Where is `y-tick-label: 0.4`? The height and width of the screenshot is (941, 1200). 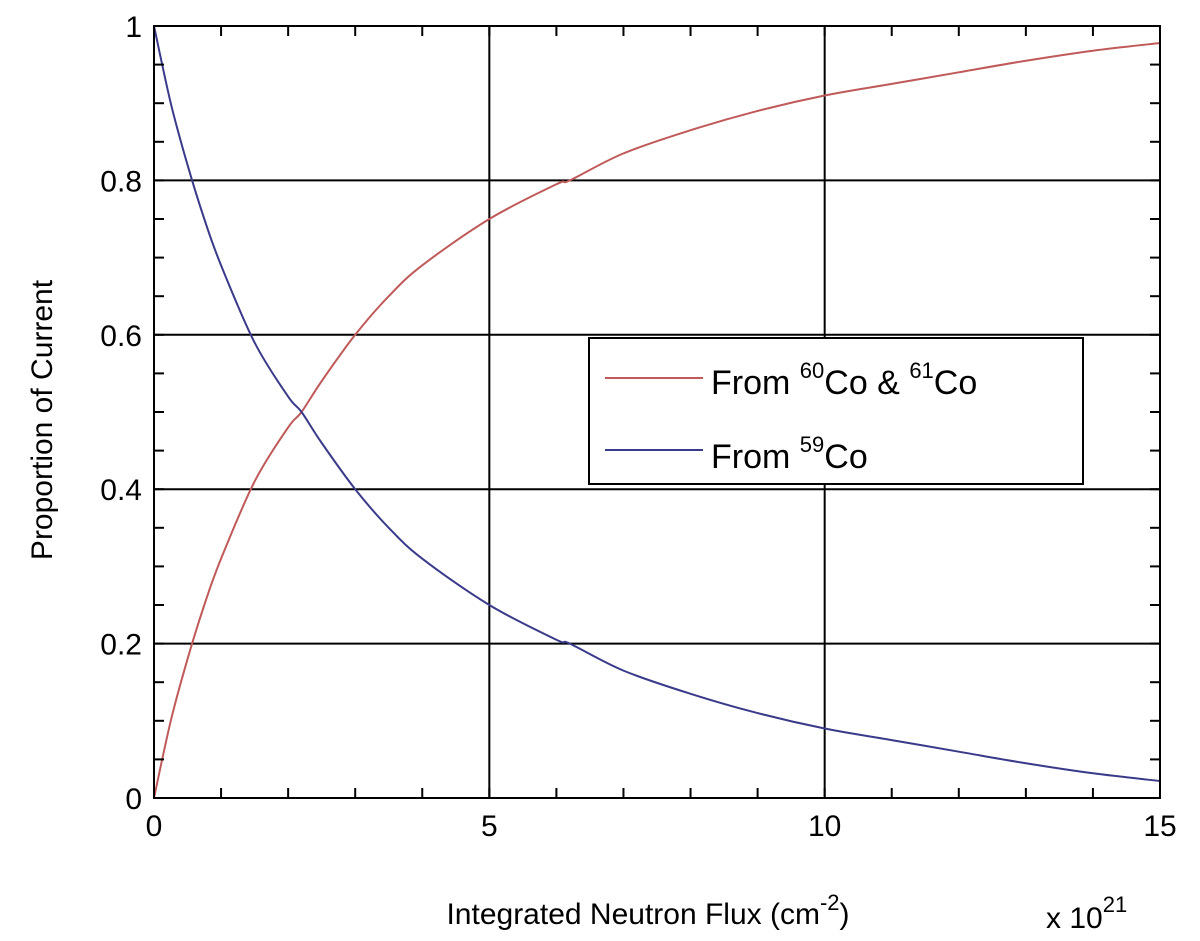
y-tick-label: 0.4 is located at coordinates (121, 490).